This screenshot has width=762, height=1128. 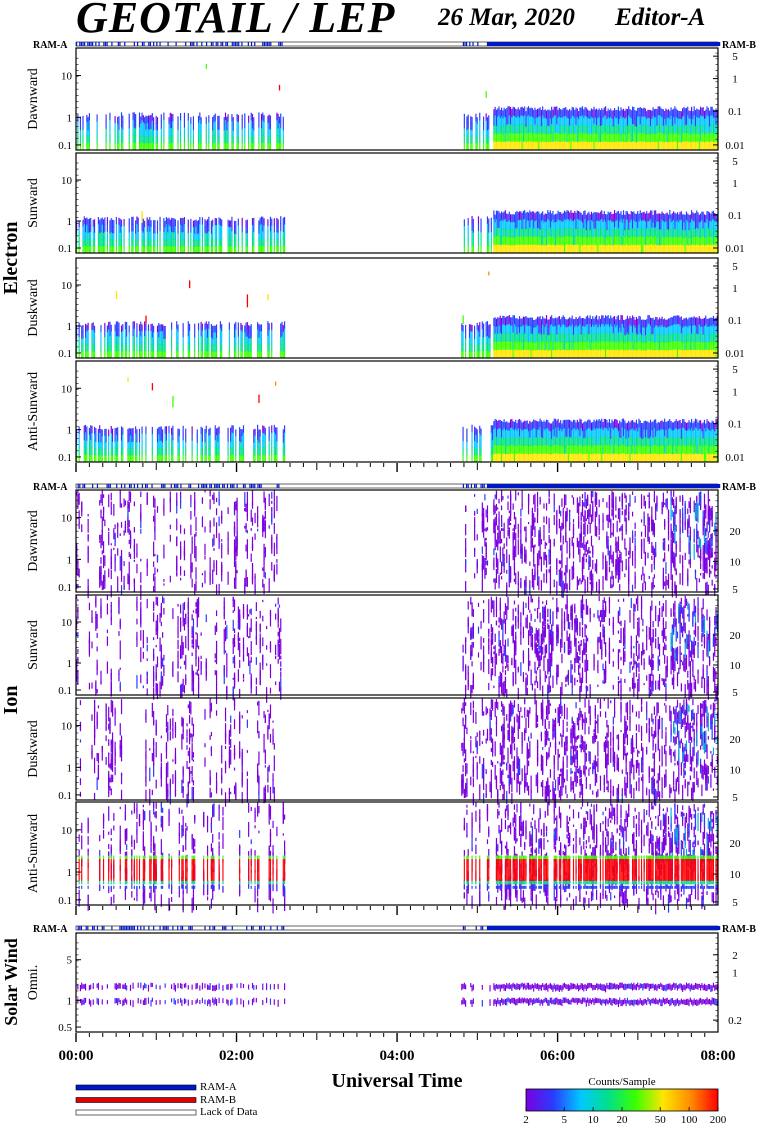 I want to click on legend-ram-a-label: RAM-A, so click(x=218, y=1087).